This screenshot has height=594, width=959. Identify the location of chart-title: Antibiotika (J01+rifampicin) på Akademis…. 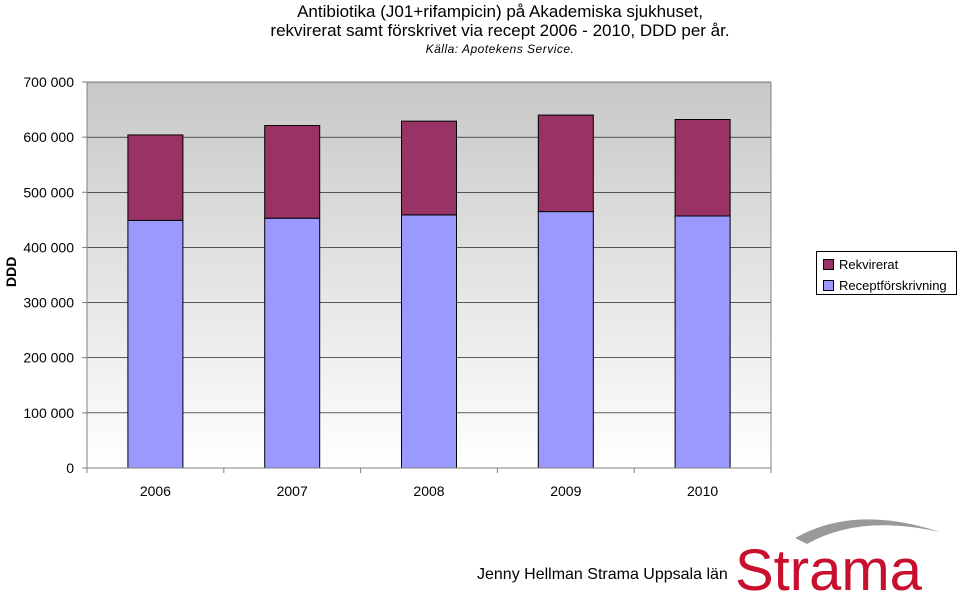
(500, 21).